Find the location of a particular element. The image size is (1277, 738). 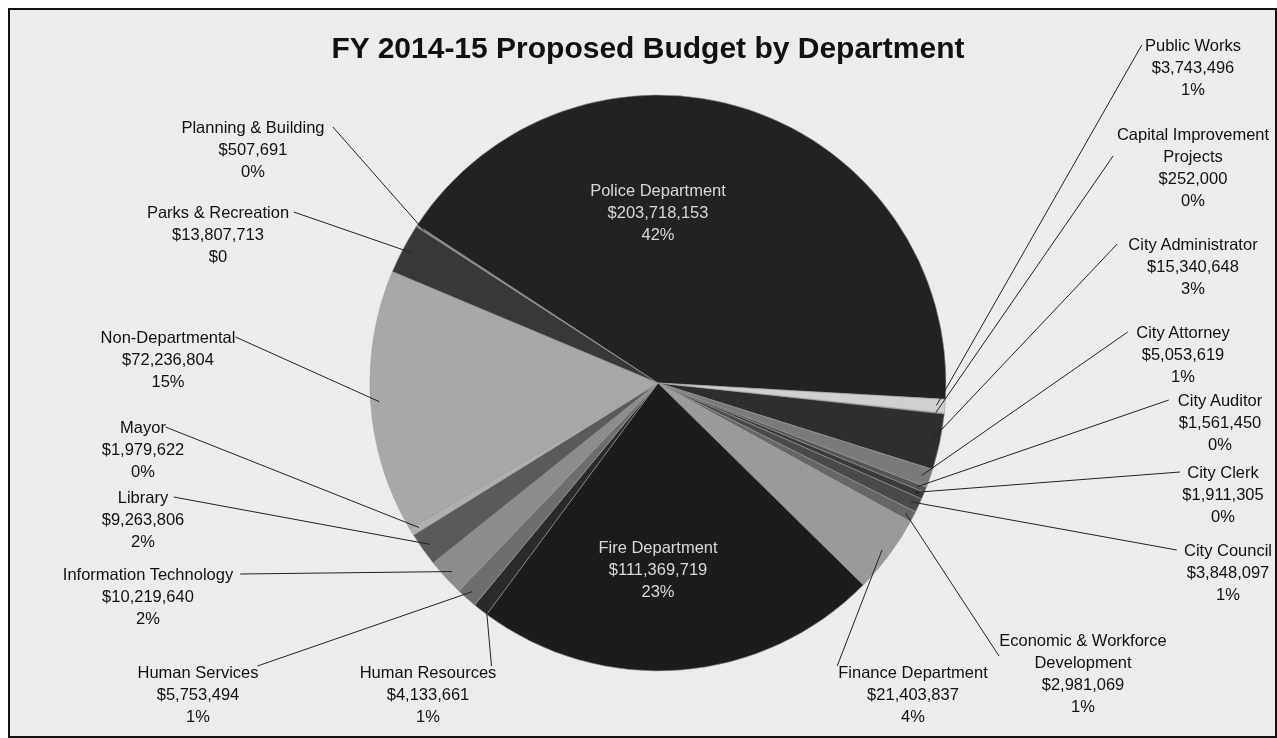

data-label: $1,911,305 0% is located at coordinates (1223, 505).